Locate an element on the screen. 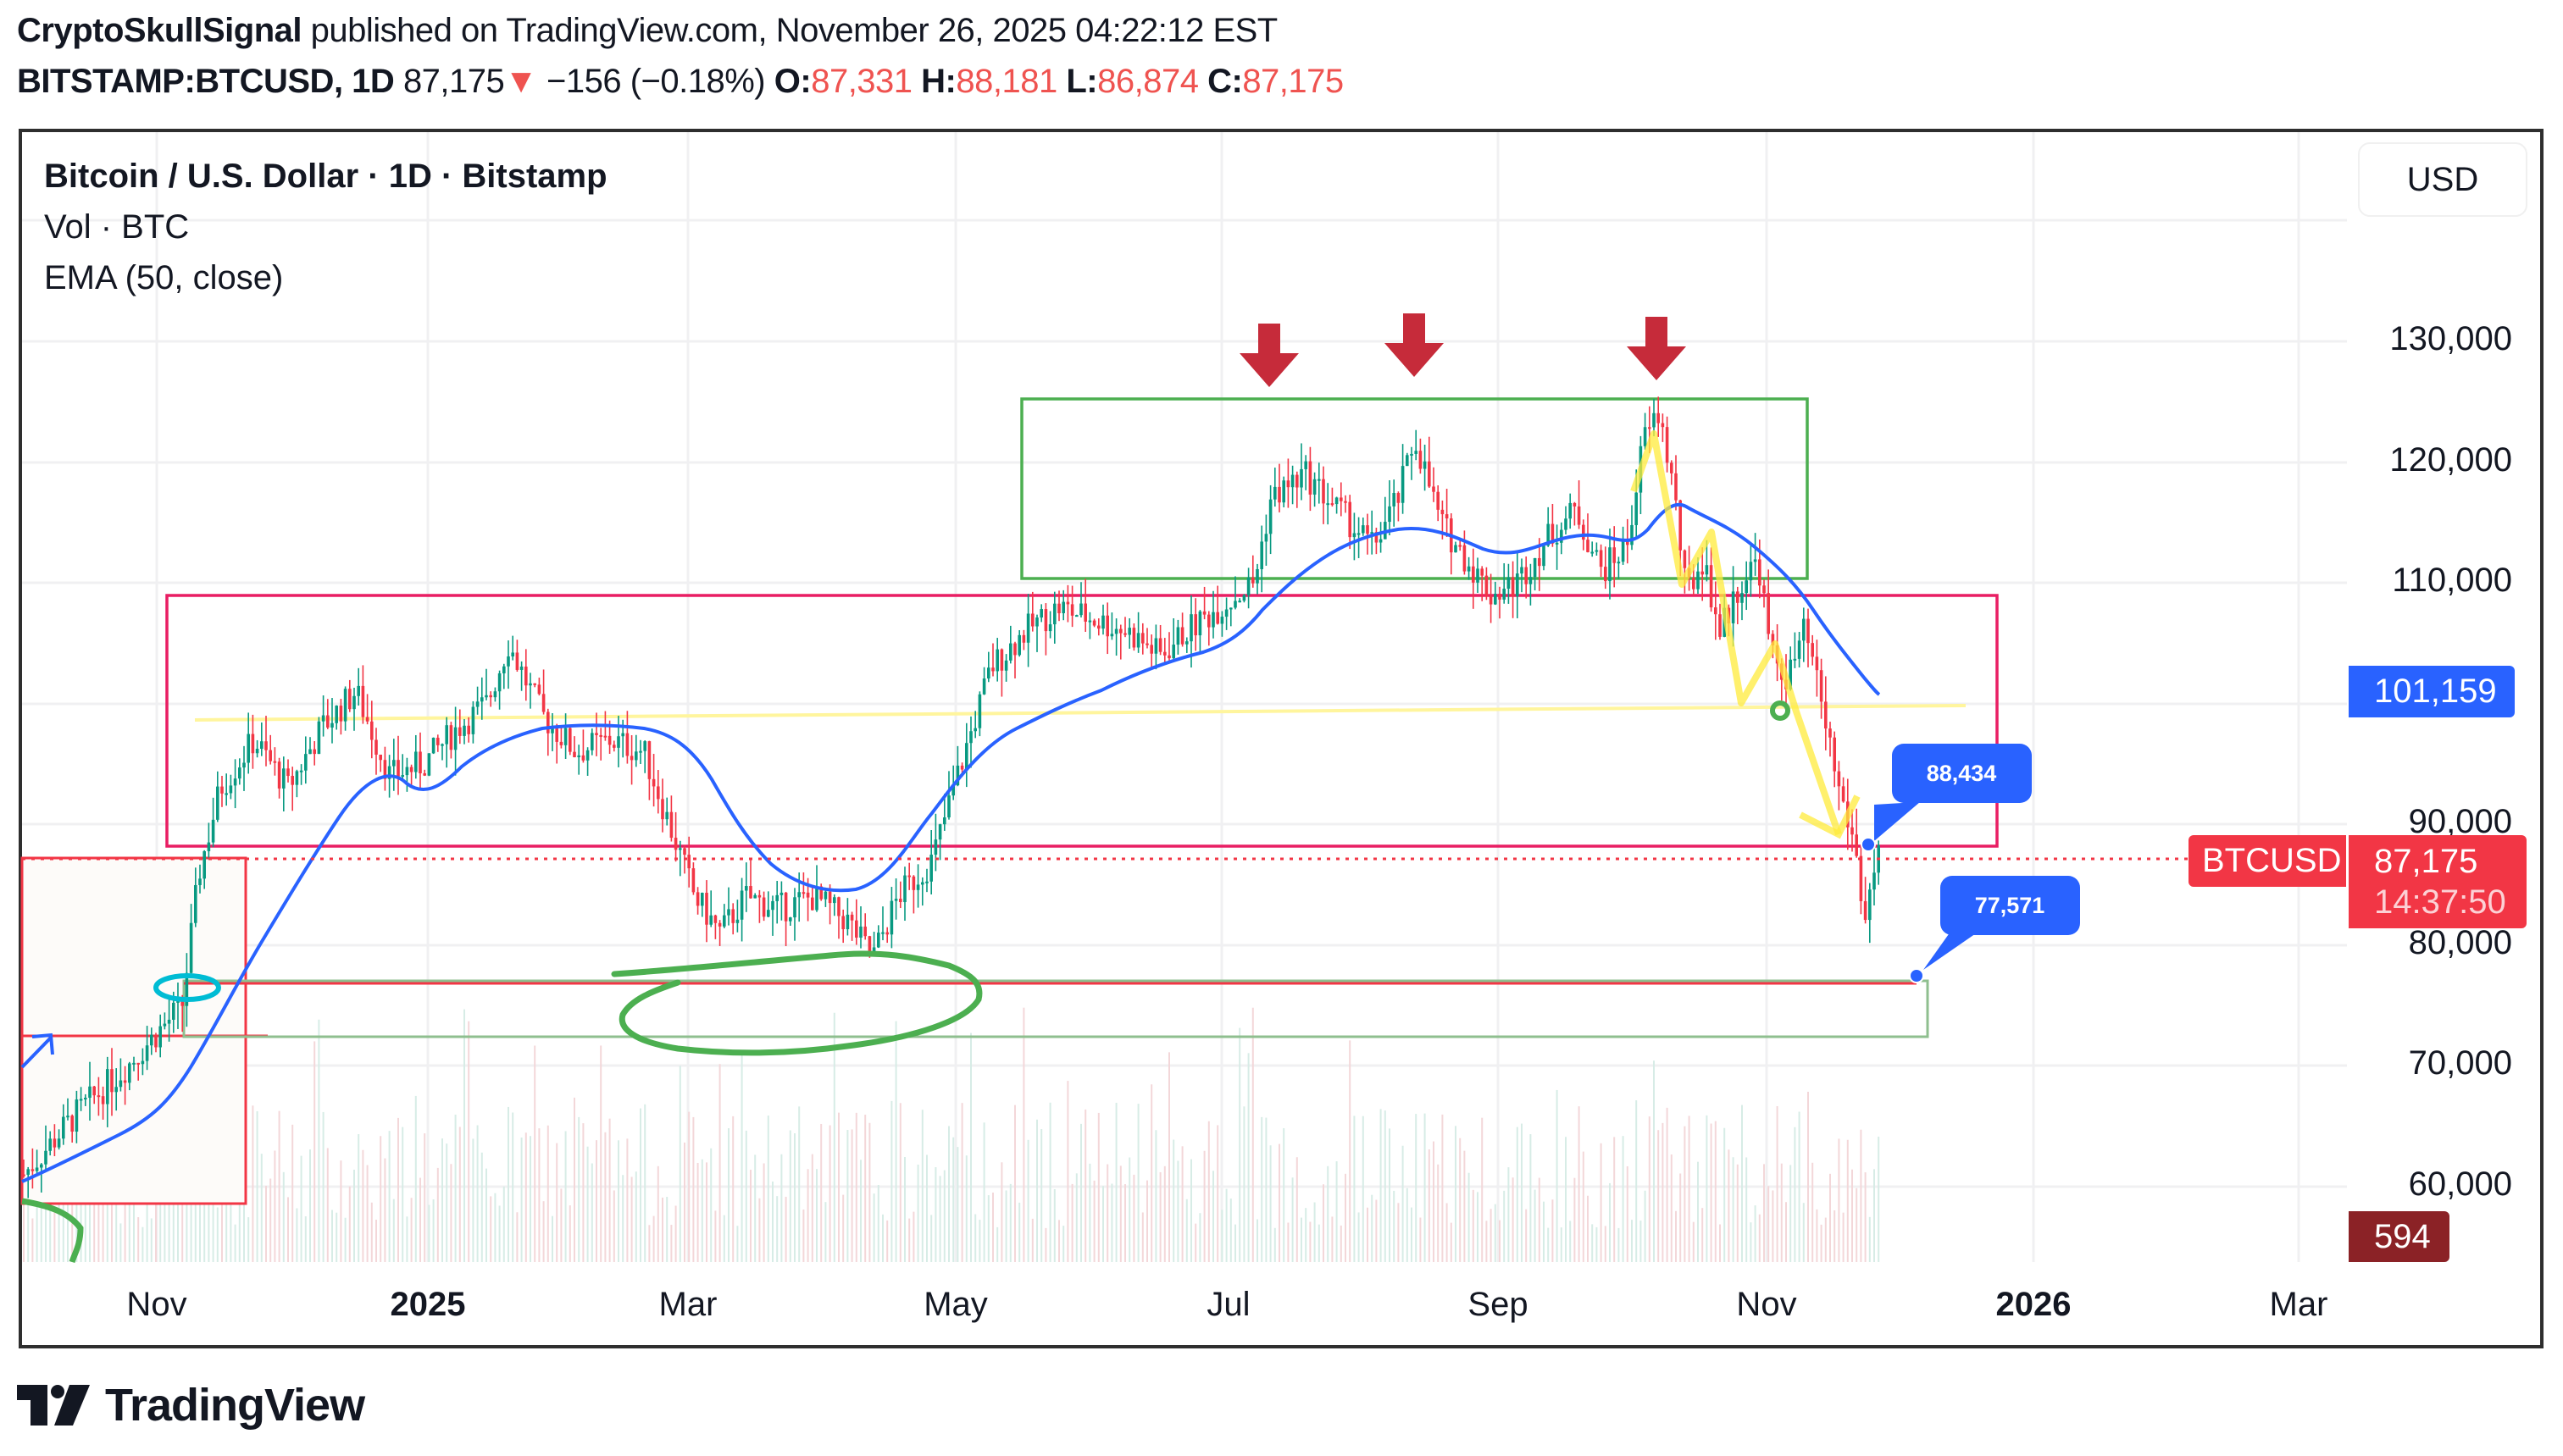  last-price-badge-value: 87,175 is located at coordinates (2426, 861).